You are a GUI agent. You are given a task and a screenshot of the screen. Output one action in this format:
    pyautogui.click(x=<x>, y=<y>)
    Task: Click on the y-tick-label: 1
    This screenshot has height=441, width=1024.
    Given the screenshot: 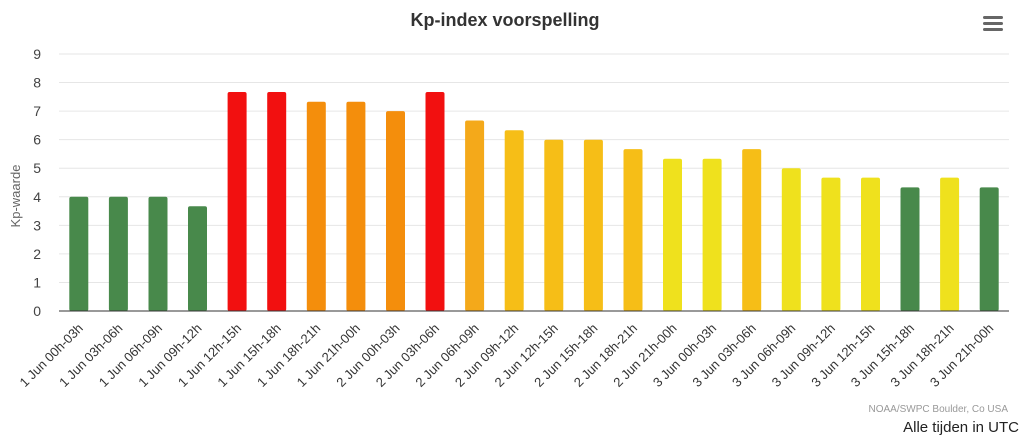 What is the action you would take?
    pyautogui.click(x=37, y=282)
    